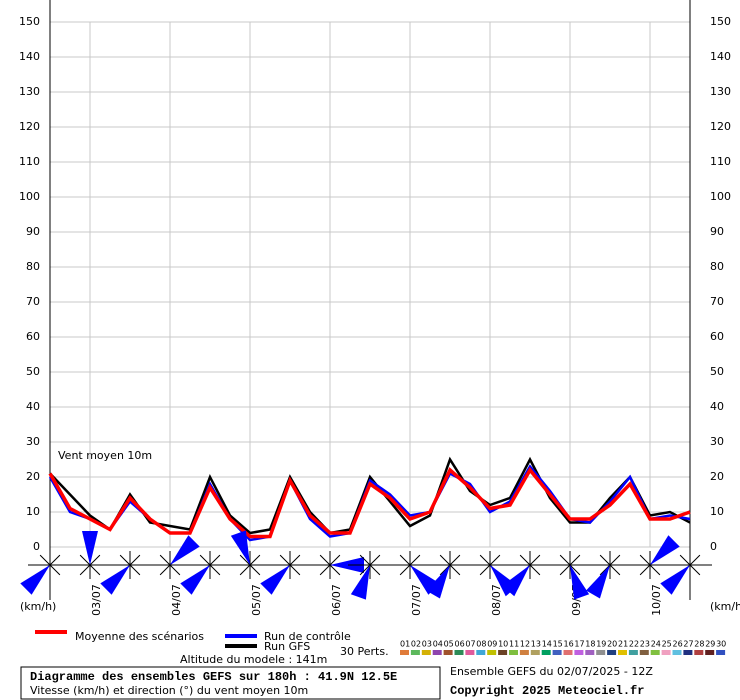 The height and width of the screenshot is (700, 740). I want to click on y-tick-label-right: 120, so click(720, 126).